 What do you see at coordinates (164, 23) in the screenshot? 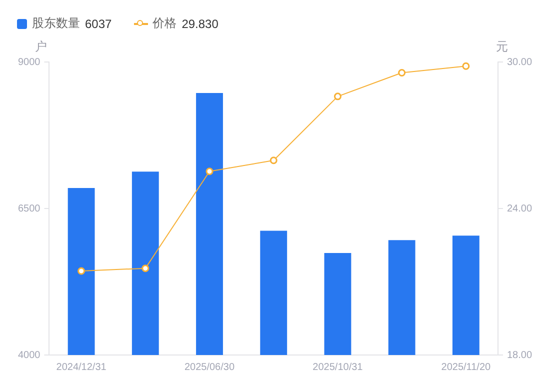
I see `legend-label: 价格` at bounding box center [164, 23].